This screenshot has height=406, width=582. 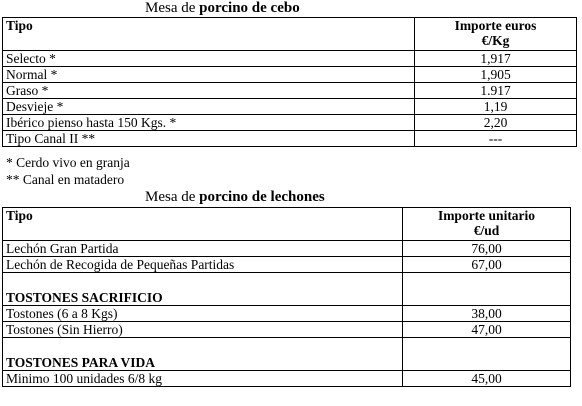 What do you see at coordinates (486, 248) in the screenshot?
I see `lechones-importe-cell: 76,00` at bounding box center [486, 248].